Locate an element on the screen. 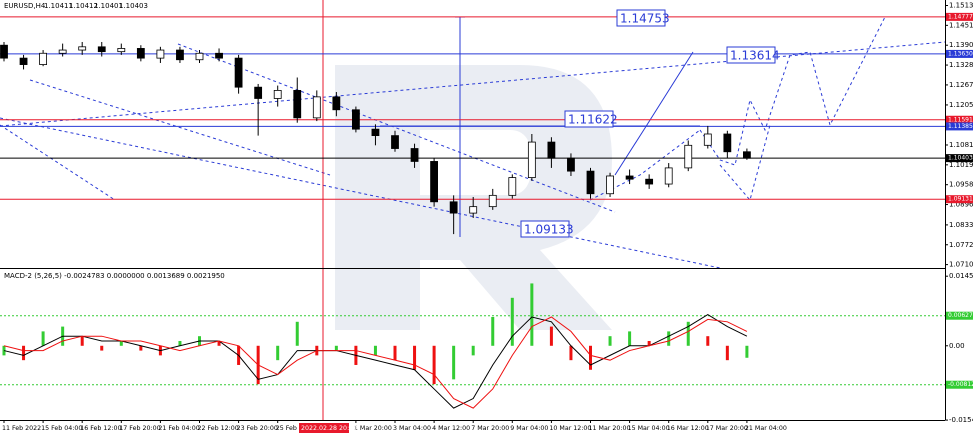  x-tick-label: 23 Feb 20:00 is located at coordinates (257, 428).